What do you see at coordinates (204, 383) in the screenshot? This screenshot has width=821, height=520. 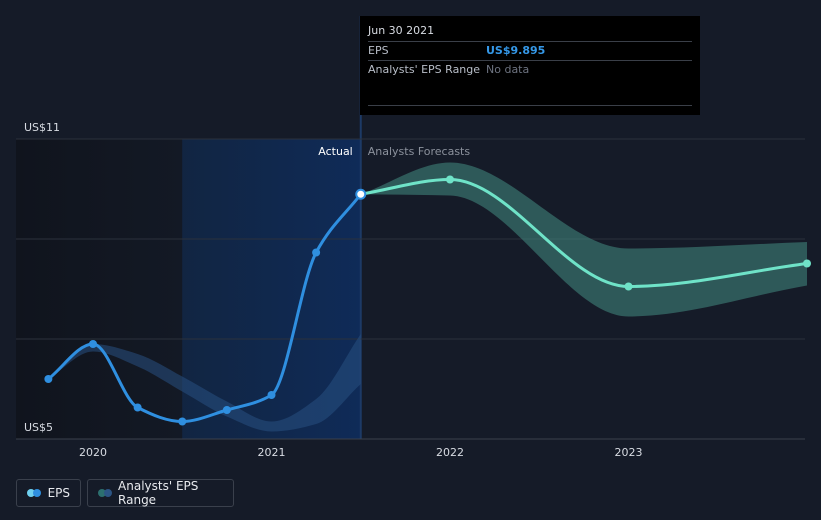 I see `actual-eps-range-band` at bounding box center [204, 383].